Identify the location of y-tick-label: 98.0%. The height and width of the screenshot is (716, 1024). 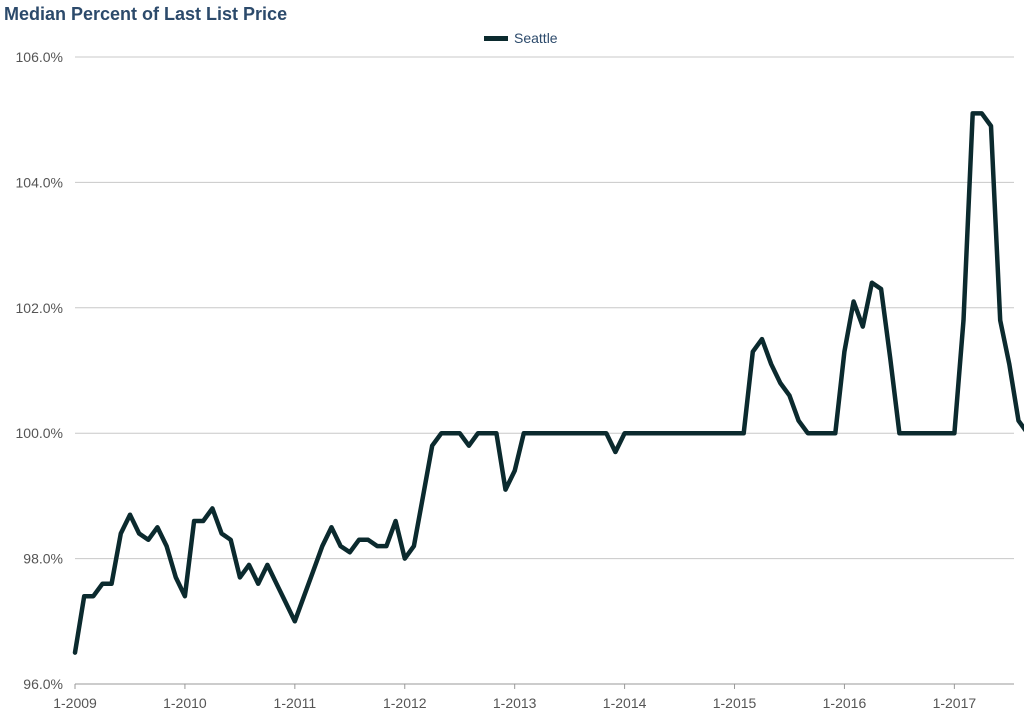
(43, 559).